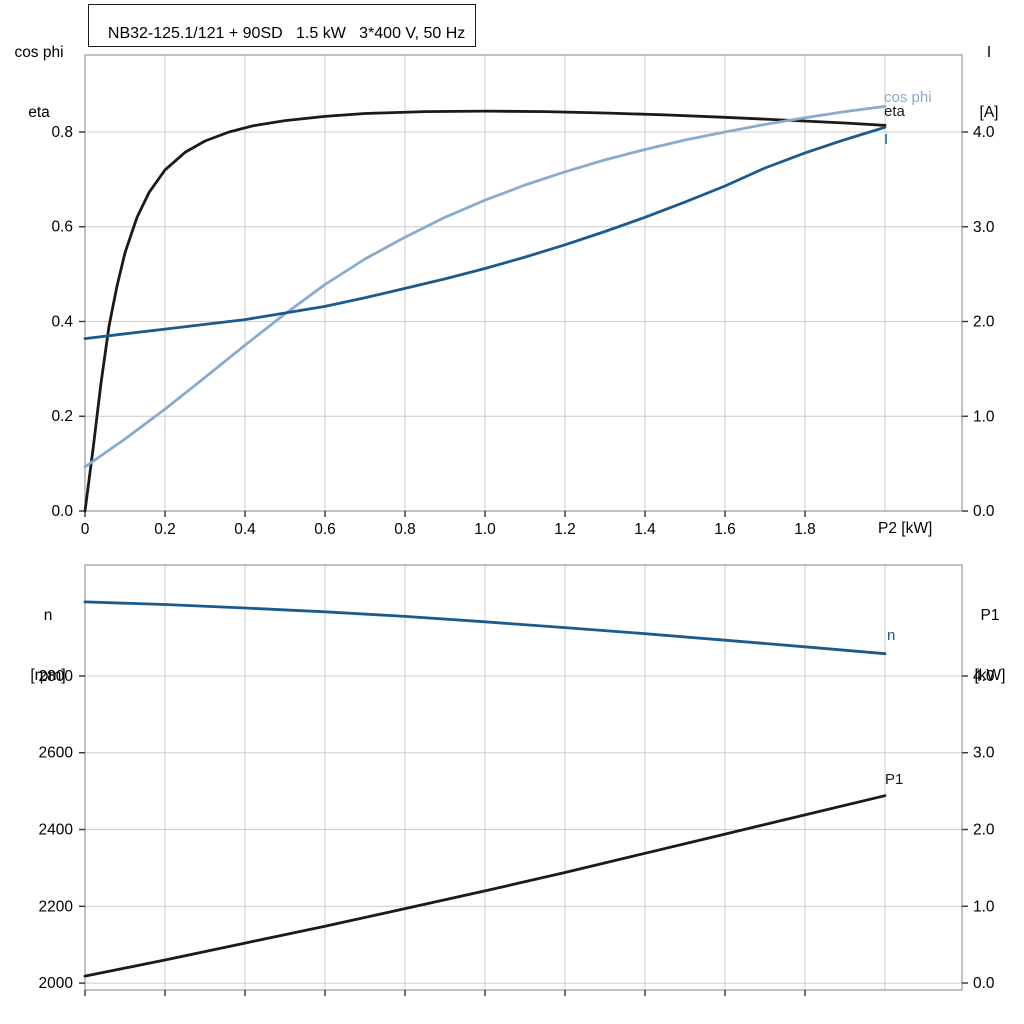 This screenshot has height=1024, width=1024. I want to click on curve-label-eta: eta, so click(894, 111).